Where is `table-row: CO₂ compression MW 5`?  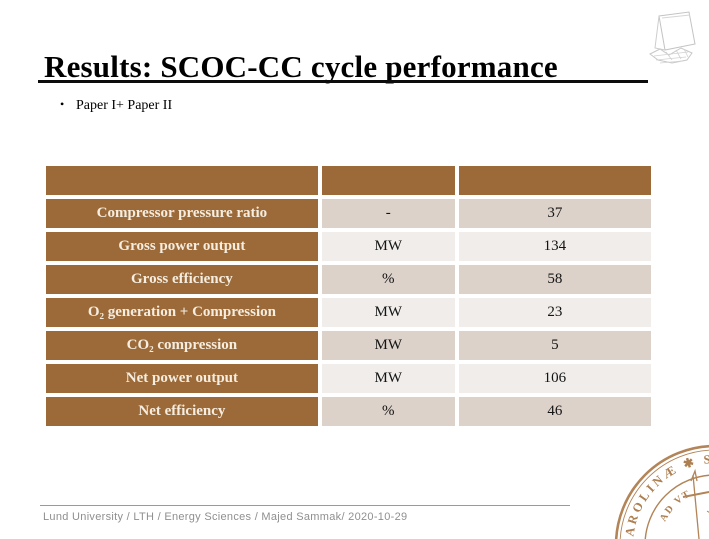
table-row: CO₂ compression MW 5 is located at coordinates (348, 345).